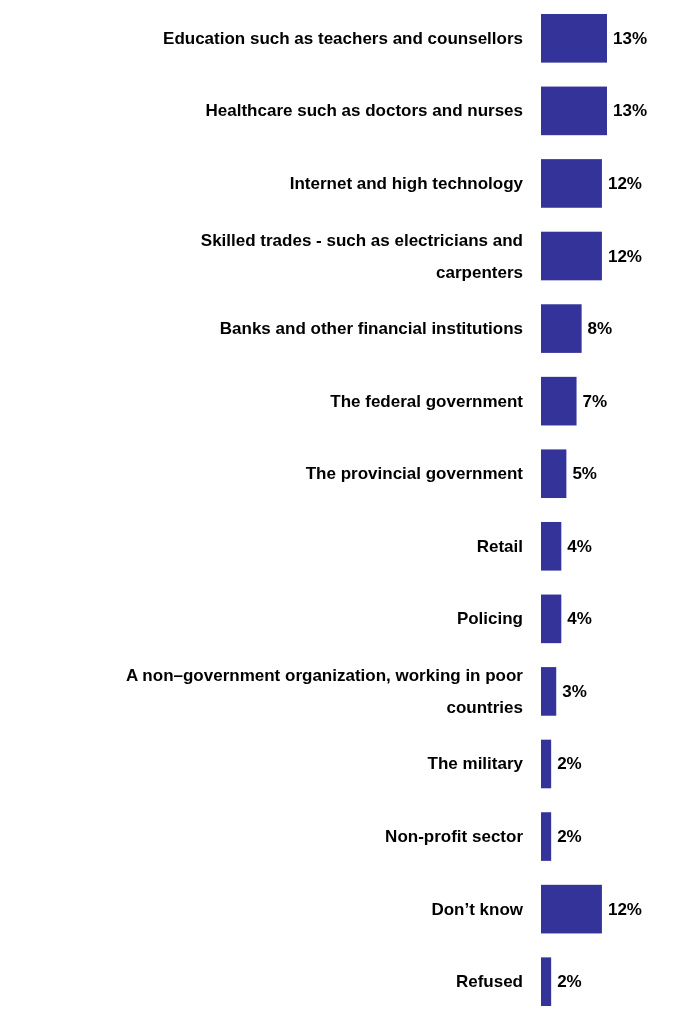 Image resolution: width=673 pixels, height=1009 pixels. What do you see at coordinates (454, 837) in the screenshot?
I see `y-tick-label: Non-profit sector` at bounding box center [454, 837].